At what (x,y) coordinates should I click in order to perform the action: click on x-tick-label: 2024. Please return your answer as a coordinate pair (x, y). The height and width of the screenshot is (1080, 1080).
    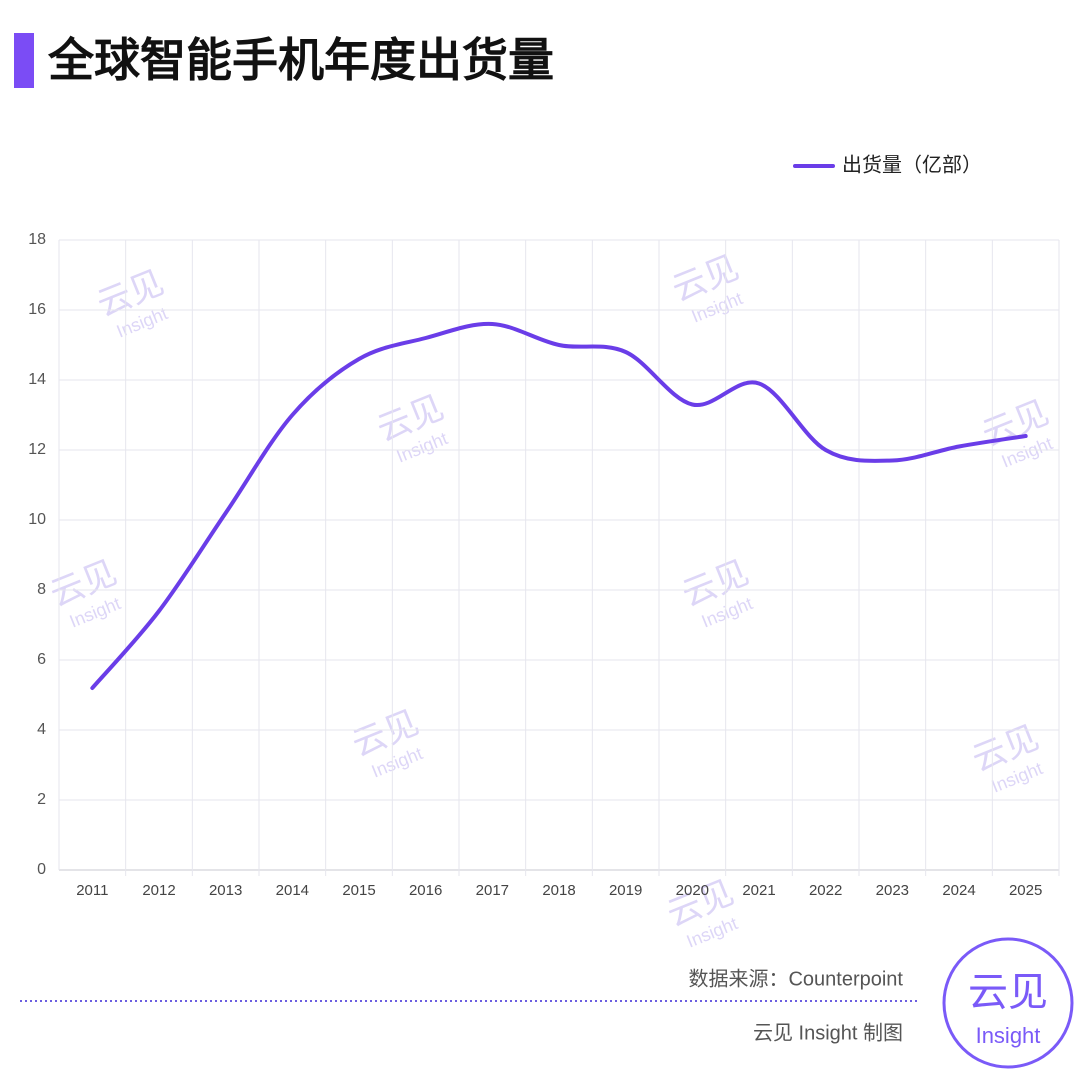
    Looking at the image, I should click on (958, 890).